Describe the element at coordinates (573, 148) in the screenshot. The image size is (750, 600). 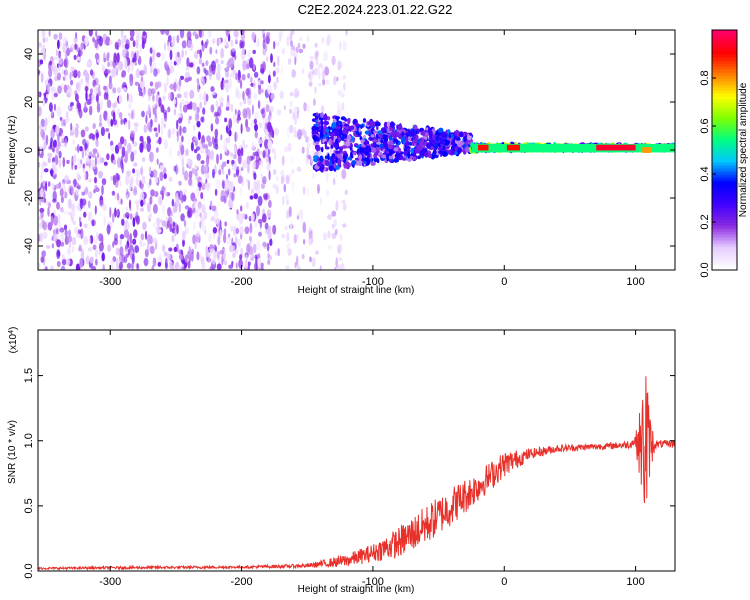
I see `carrier-band` at that location.